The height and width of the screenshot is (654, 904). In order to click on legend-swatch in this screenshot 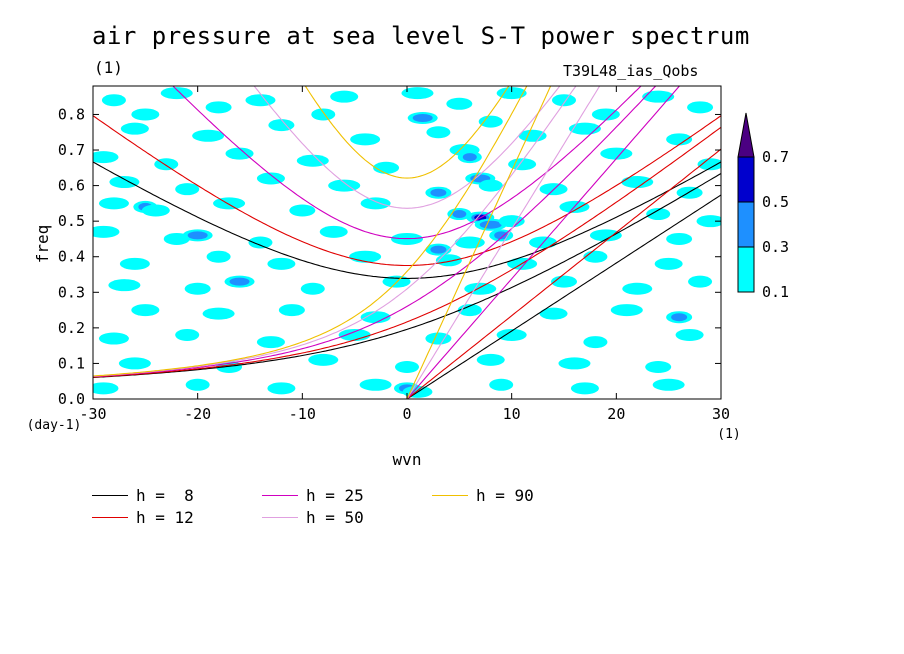, I will do `click(110, 517)`.